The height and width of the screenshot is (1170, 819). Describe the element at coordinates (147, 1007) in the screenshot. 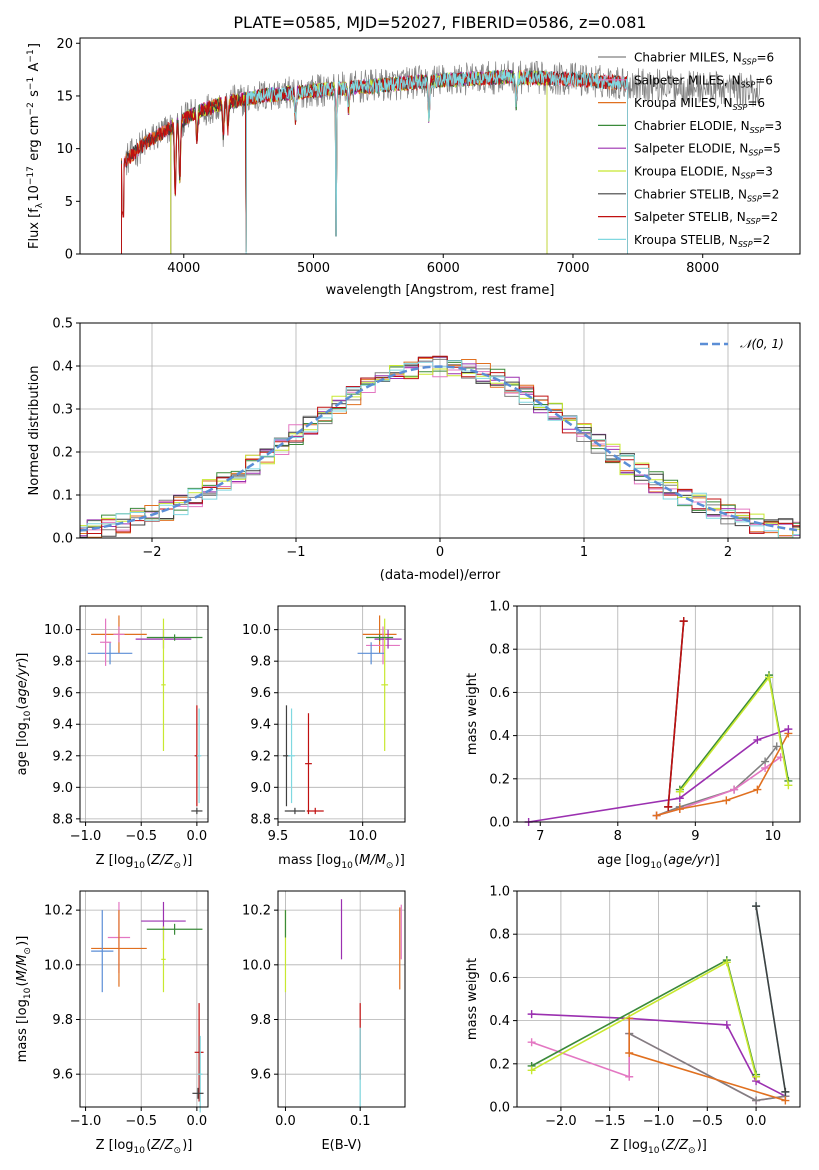

I see `mass_vs_Z-errorbars` at that location.